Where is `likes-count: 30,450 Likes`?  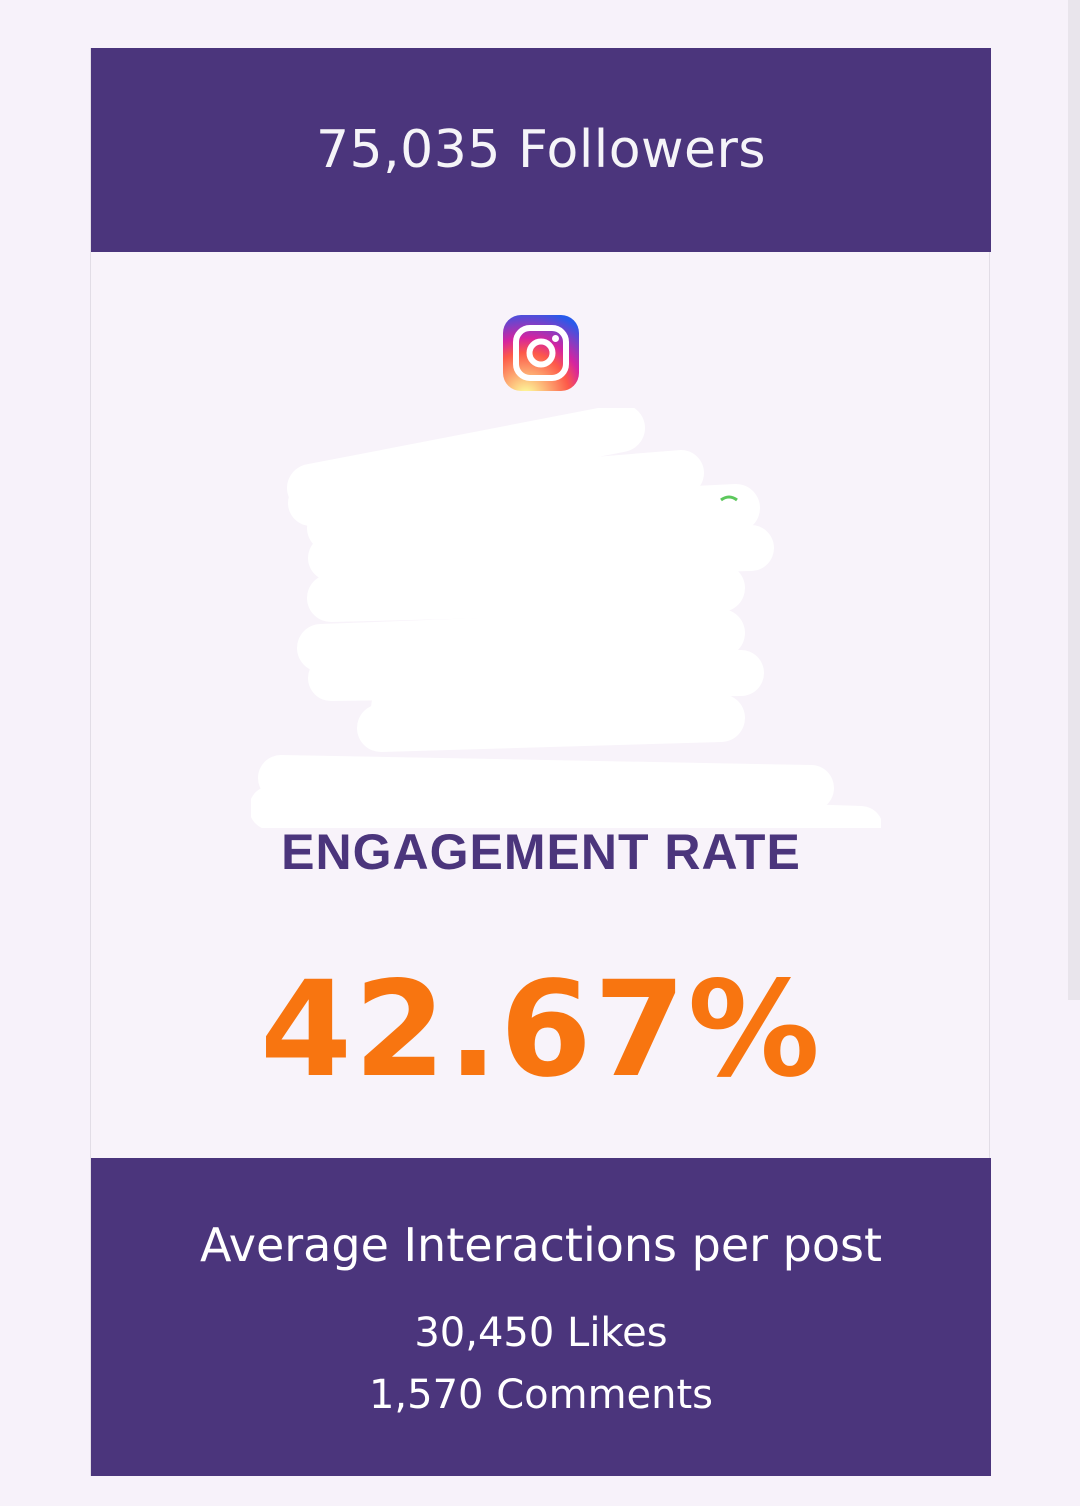
likes-count: 30,450 Likes is located at coordinates (541, 1333).